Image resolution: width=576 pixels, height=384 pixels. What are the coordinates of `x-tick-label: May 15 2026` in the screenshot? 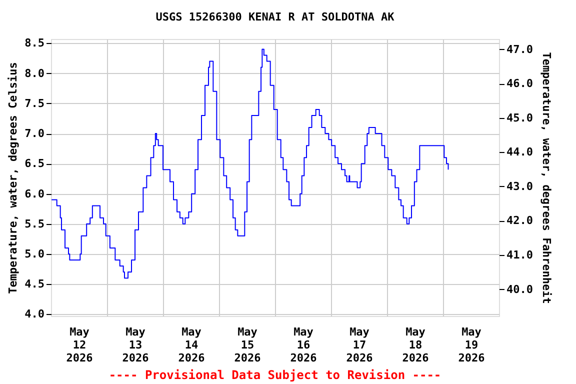 It's located at (248, 345).